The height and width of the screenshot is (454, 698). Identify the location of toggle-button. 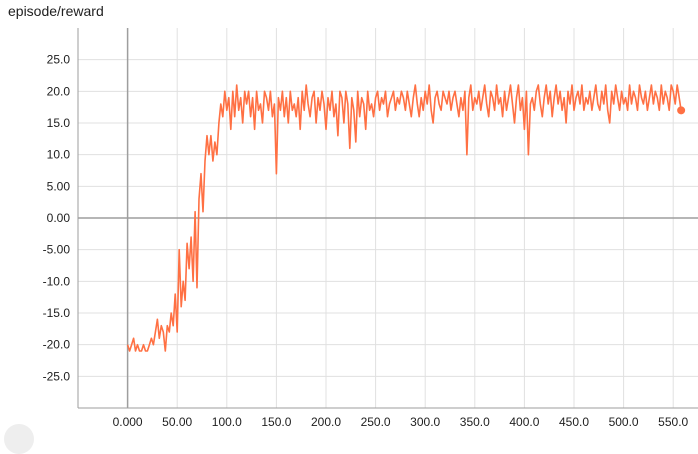
(19, 439).